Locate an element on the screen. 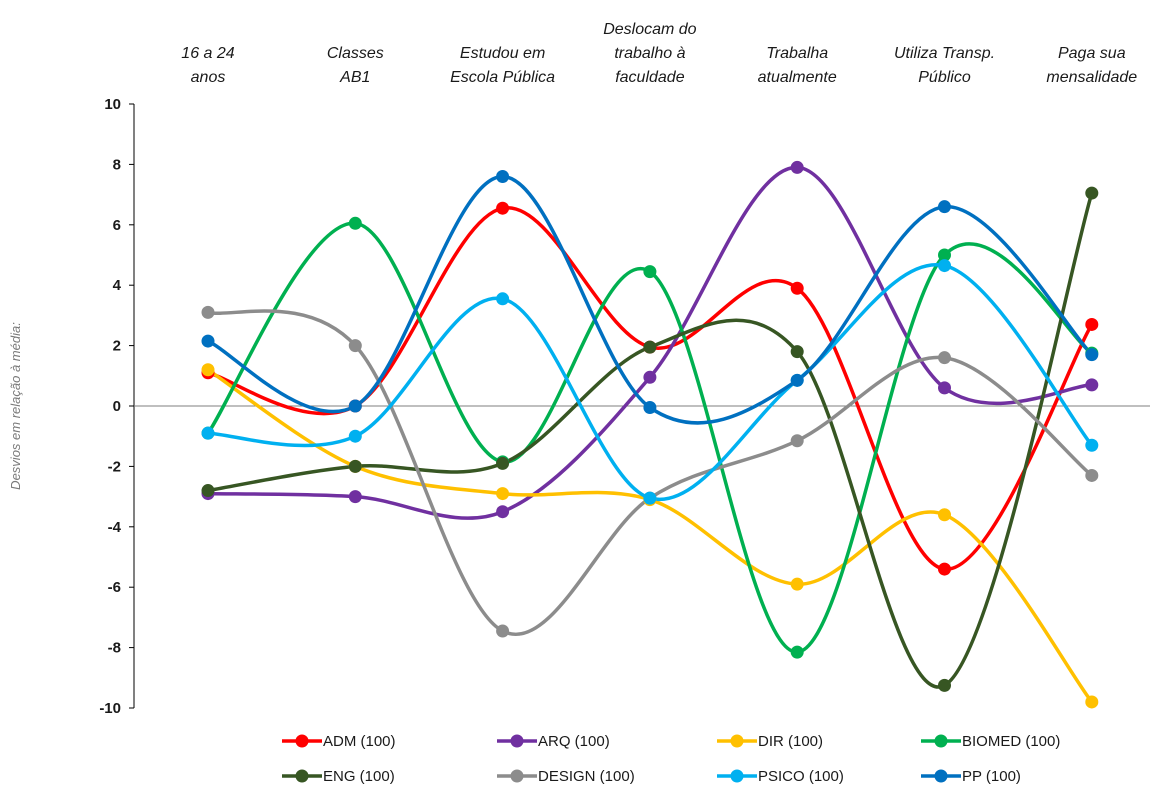  category-label: Utiliza Transp. Público is located at coordinates (944, 65).